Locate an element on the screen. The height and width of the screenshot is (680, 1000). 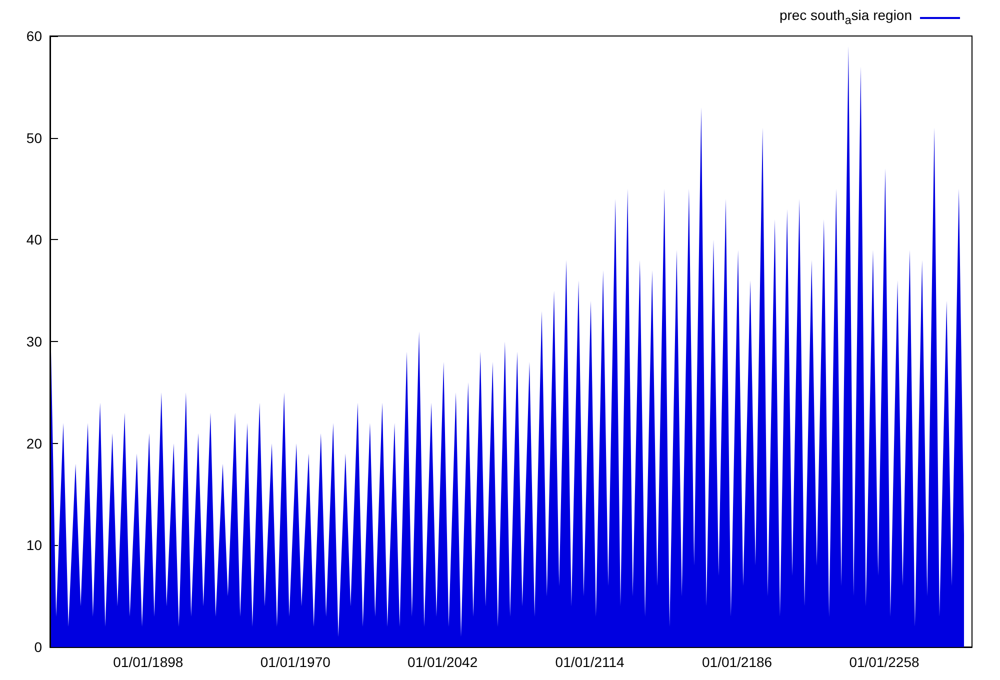
legend-label: prec south$_{a}$sia region is located at coordinates (845, 17).